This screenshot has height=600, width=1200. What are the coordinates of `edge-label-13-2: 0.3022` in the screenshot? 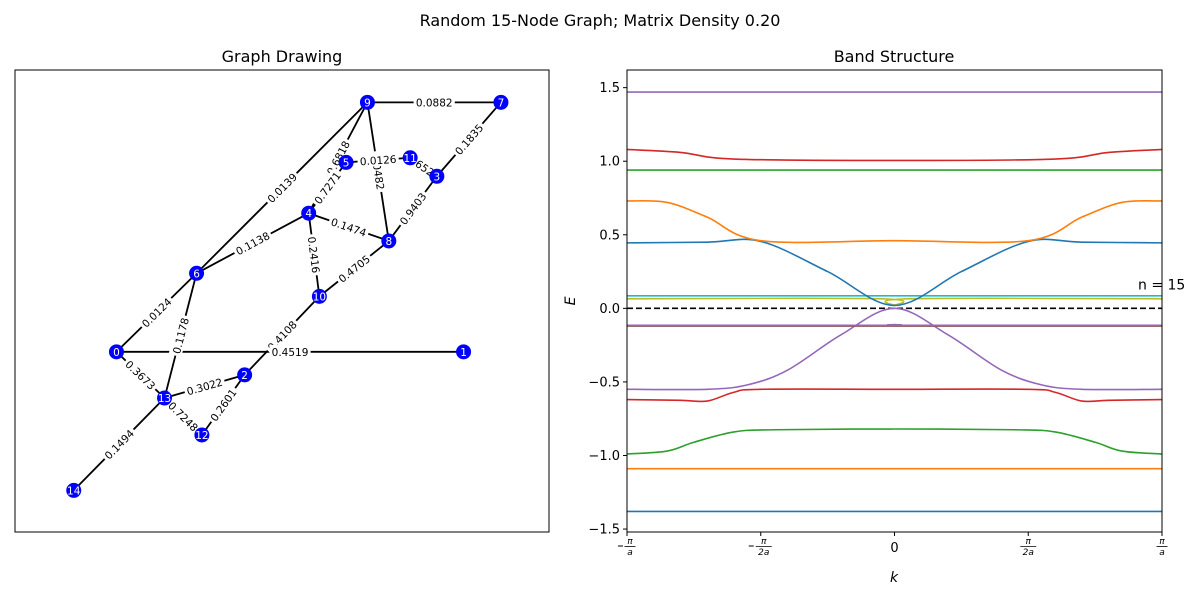 It's located at (204, 386).